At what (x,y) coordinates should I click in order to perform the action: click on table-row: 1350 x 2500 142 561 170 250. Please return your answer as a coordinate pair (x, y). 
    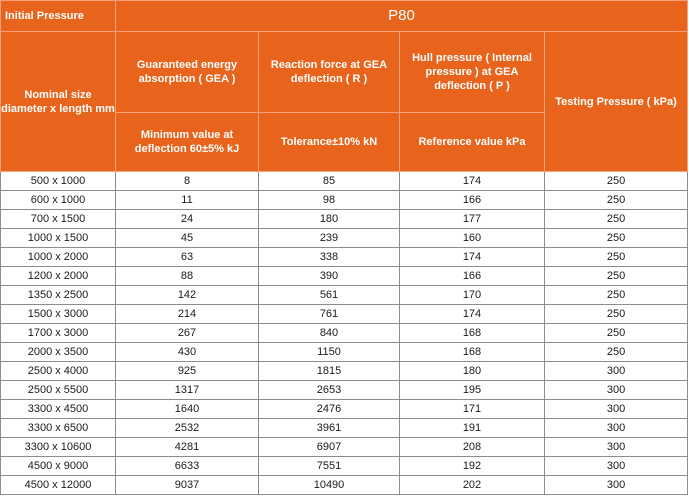
    Looking at the image, I should click on (344, 295).